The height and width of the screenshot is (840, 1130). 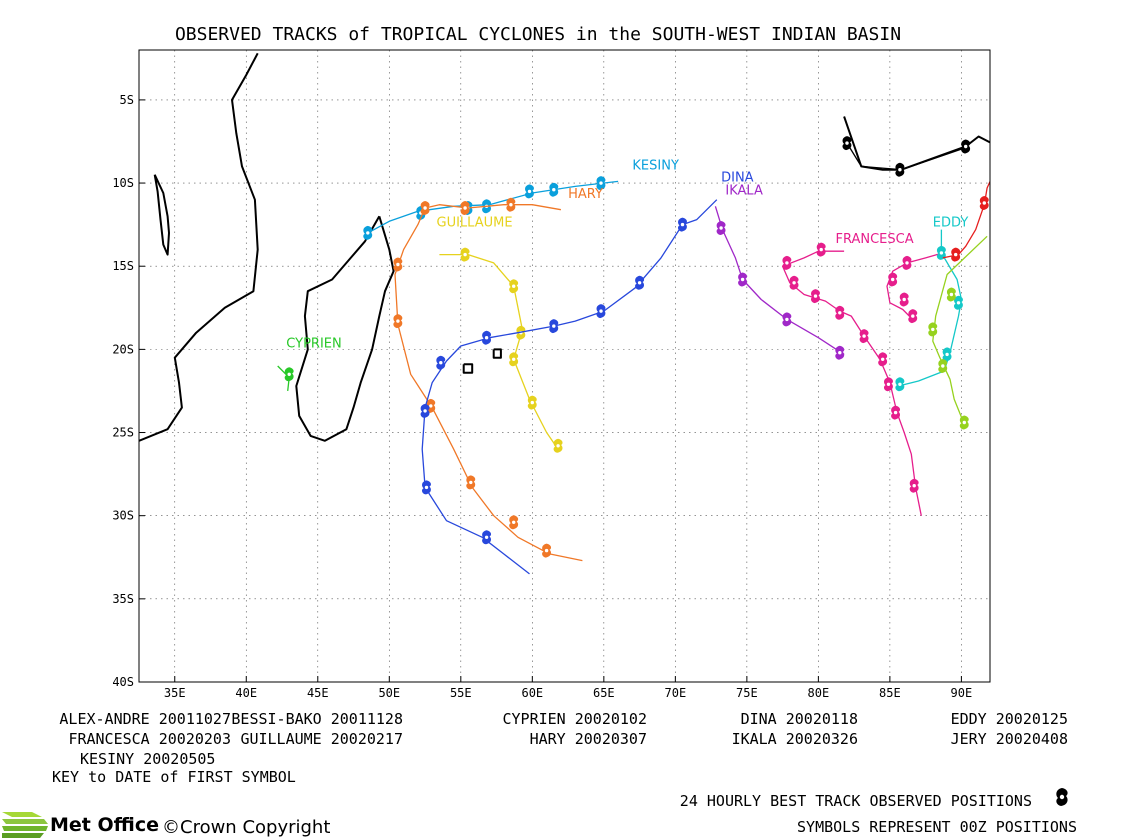 What do you see at coordinates (532, 693) in the screenshot?
I see `x-tick-label: 60E` at bounding box center [532, 693].